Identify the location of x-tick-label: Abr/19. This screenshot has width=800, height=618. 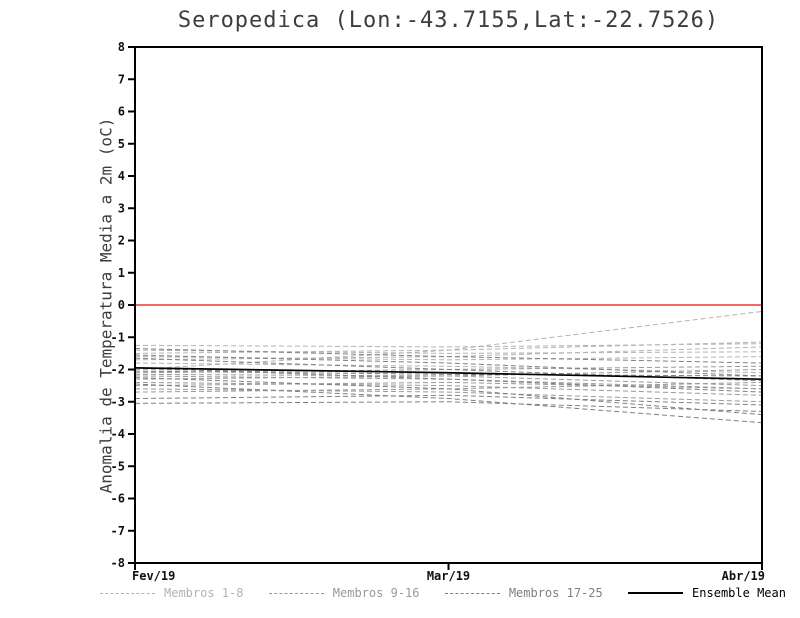
(743, 576).